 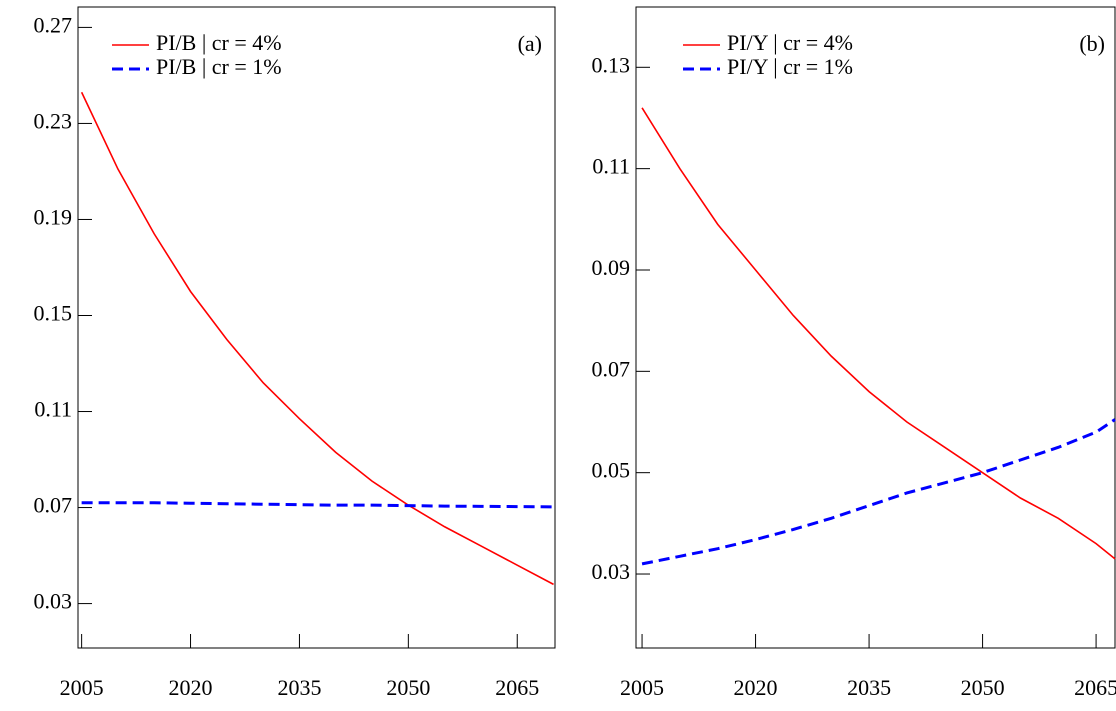 I want to click on y-tick-label: 0.19, so click(x=53, y=217).